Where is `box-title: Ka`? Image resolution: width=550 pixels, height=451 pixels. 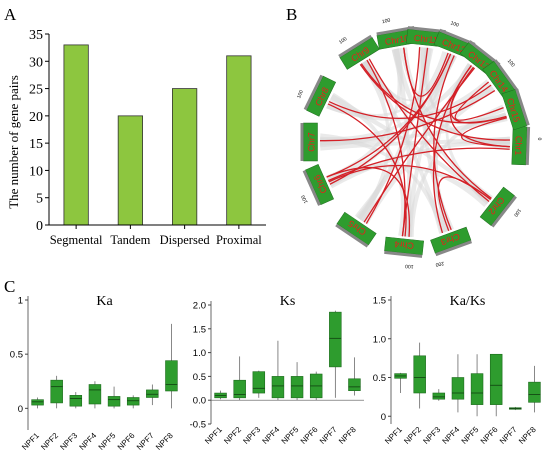 box-title: Ka is located at coordinates (104, 301).